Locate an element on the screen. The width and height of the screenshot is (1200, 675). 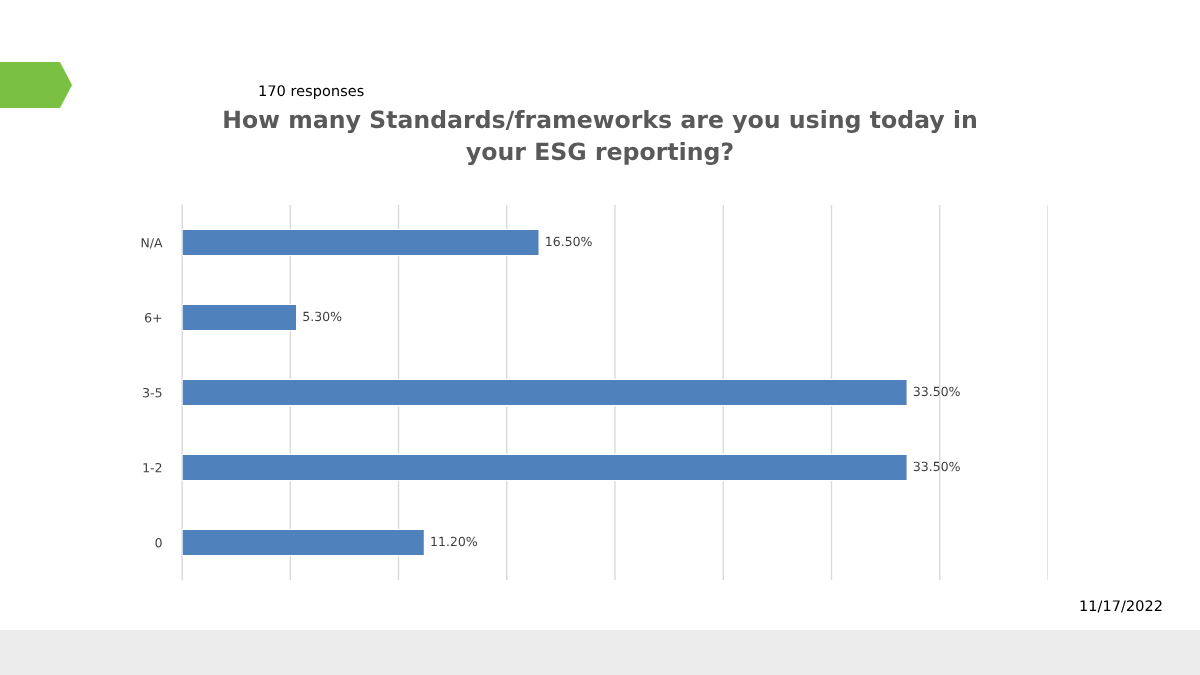
text: 11/17/2022 is located at coordinates (1121, 606).